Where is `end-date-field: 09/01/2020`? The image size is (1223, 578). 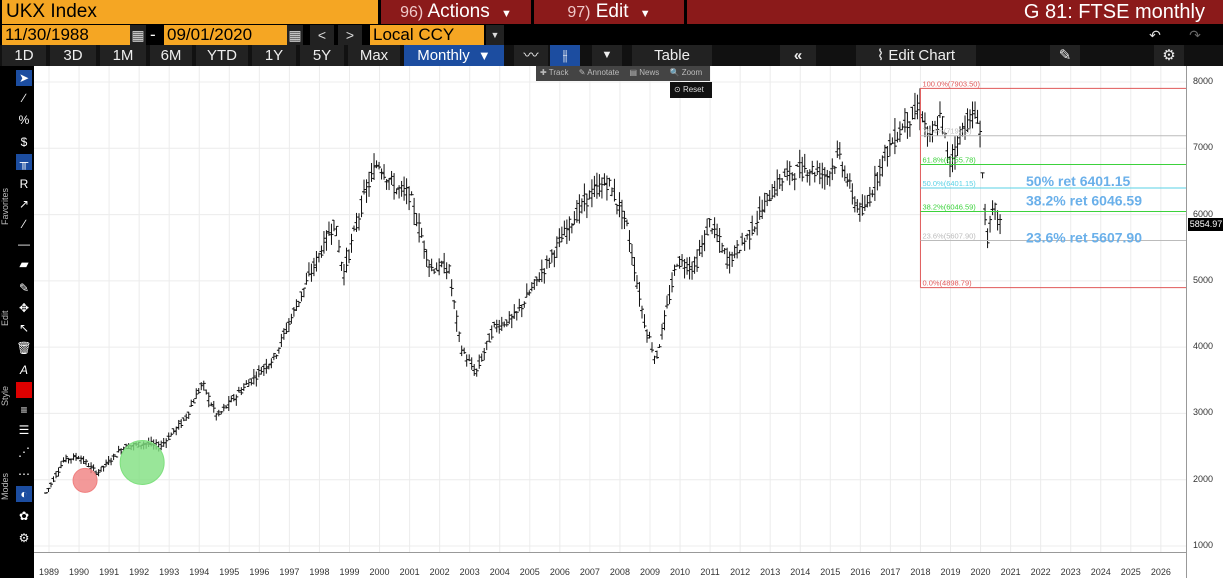
end-date-field: 09/01/2020 is located at coordinates (225, 35).